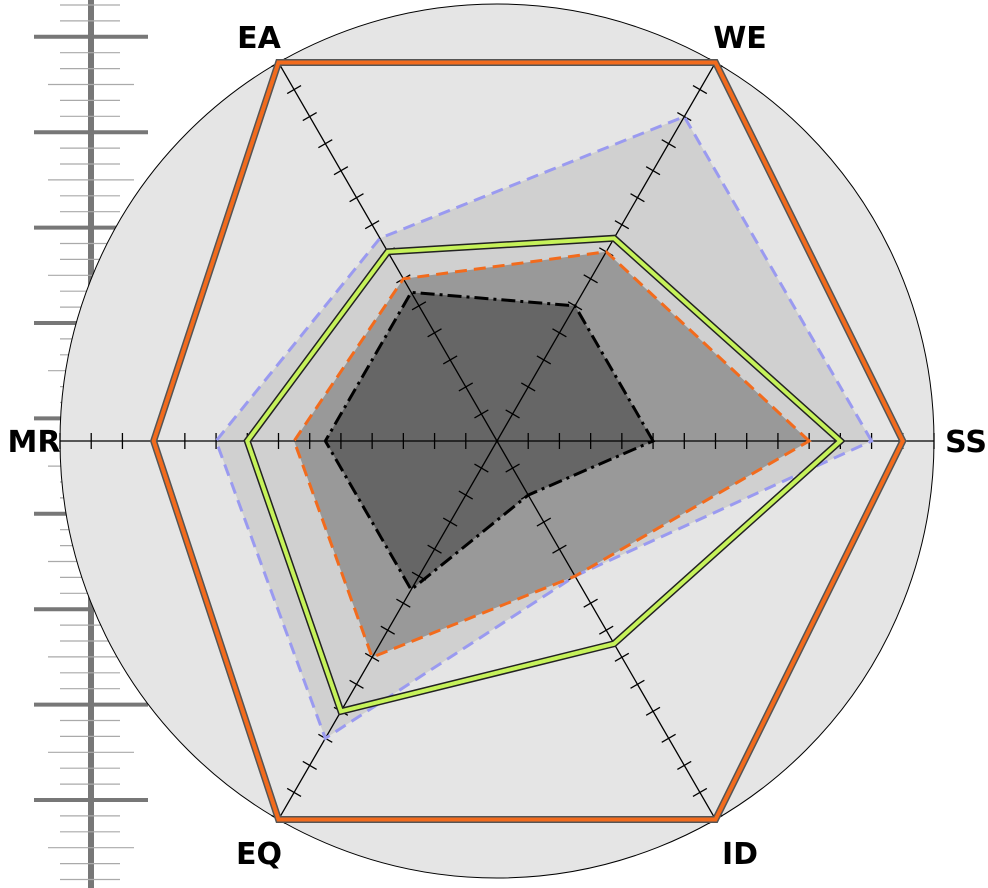 This screenshot has width=988, height=888. I want to click on axis-label-SS: SS, so click(966, 442).